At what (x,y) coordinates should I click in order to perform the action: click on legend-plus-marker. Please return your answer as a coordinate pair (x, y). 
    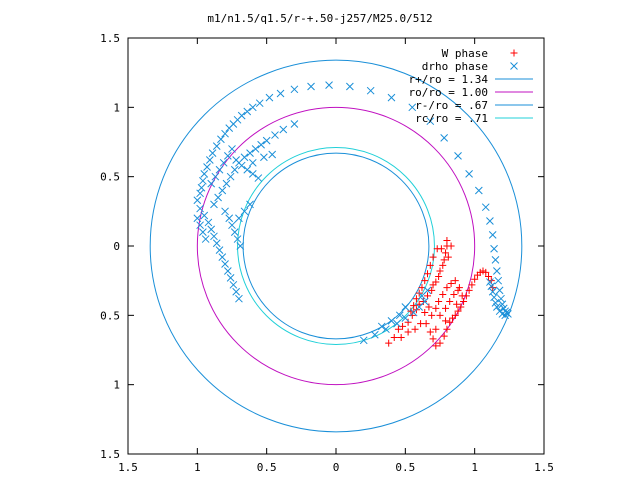
    Looking at the image, I should click on (514, 53).